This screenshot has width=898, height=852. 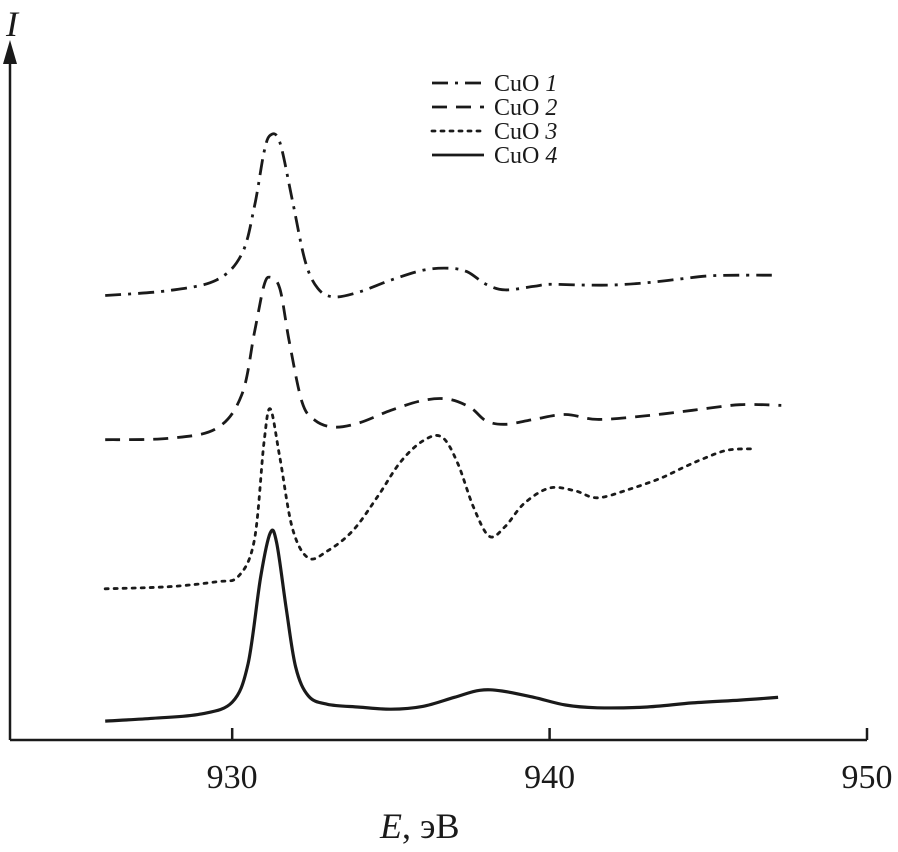 What do you see at coordinates (551, 84) in the screenshot?
I see `legend-label-number: 1` at bounding box center [551, 84].